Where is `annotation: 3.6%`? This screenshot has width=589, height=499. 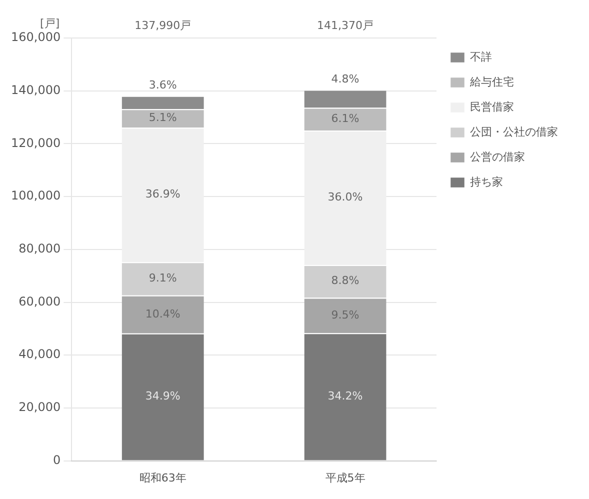
annotation: 3.6% is located at coordinates (162, 85).